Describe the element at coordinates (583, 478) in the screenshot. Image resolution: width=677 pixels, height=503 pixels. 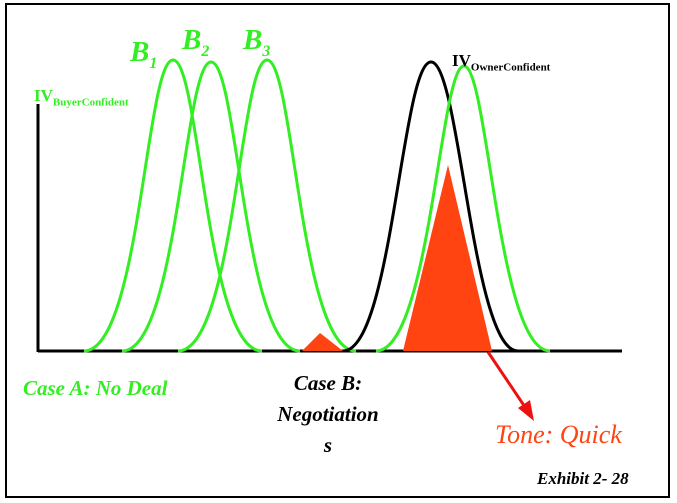
I see `exhibit-number: Exhibit 2- 28` at that location.